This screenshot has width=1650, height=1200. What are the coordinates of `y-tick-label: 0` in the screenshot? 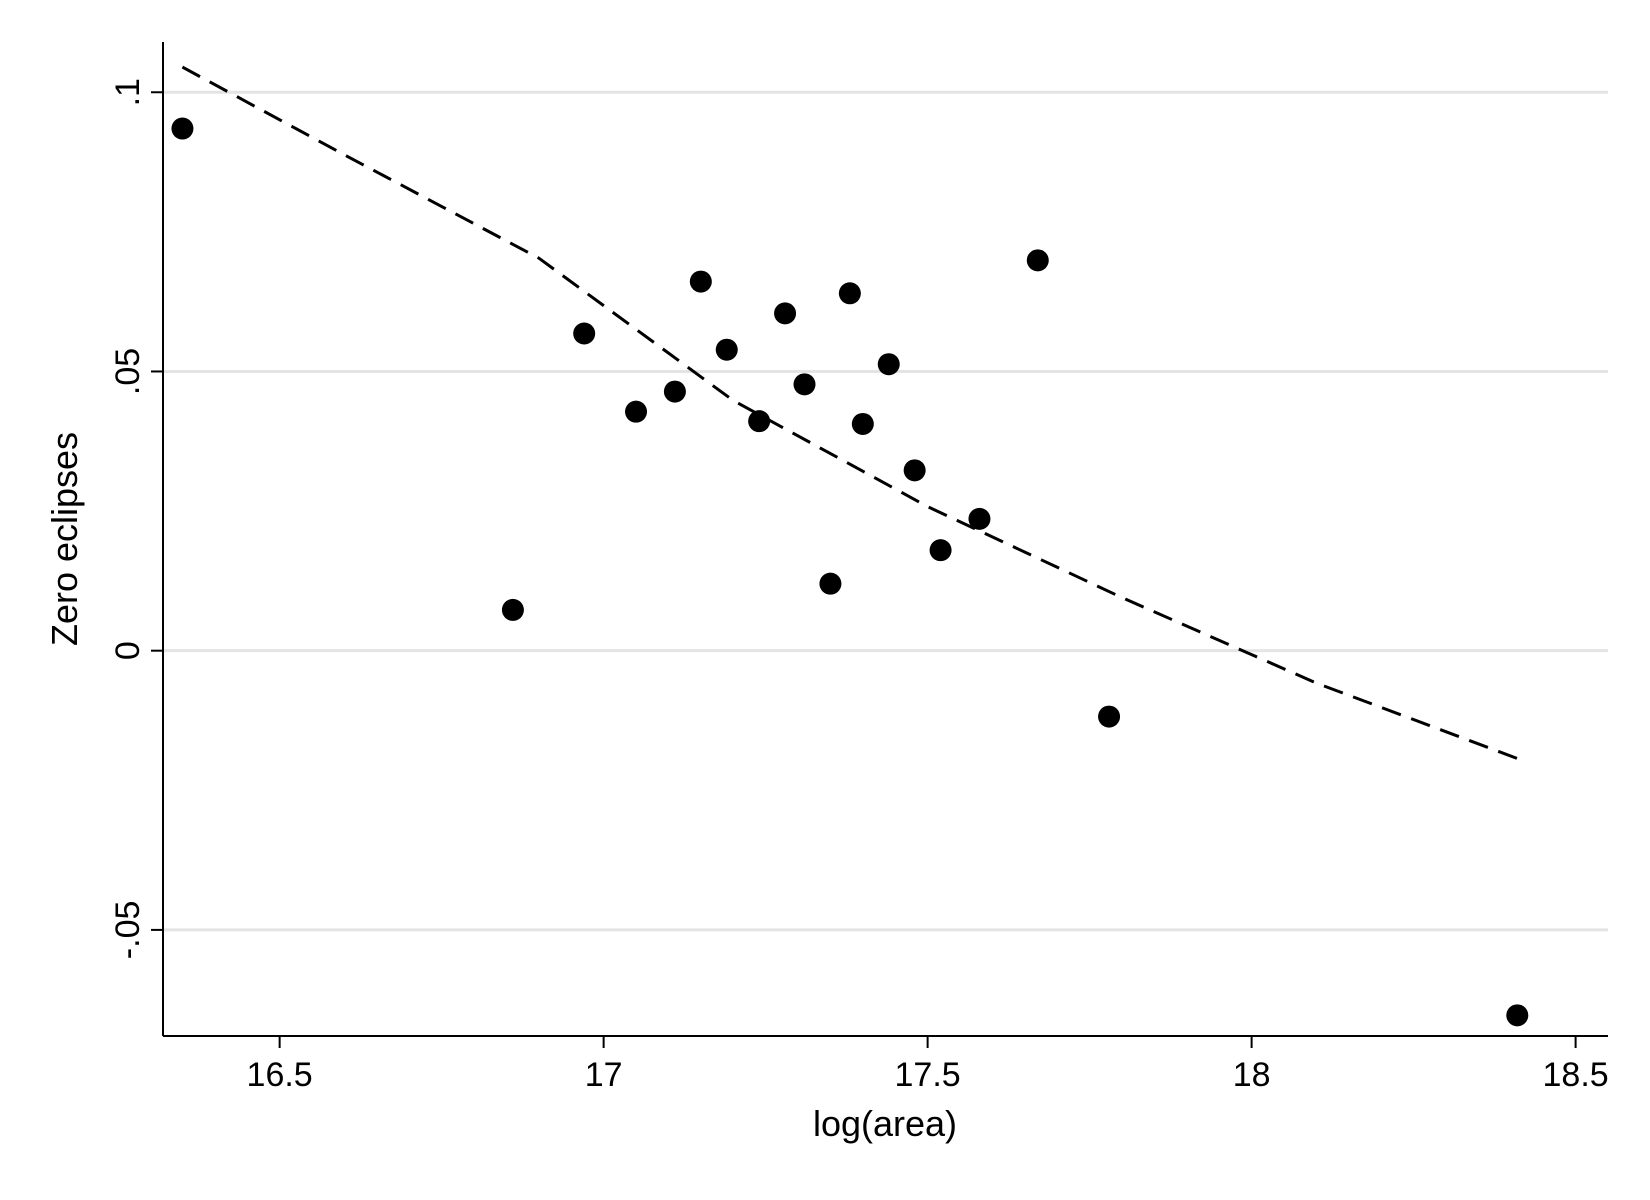 It's located at (128, 650).